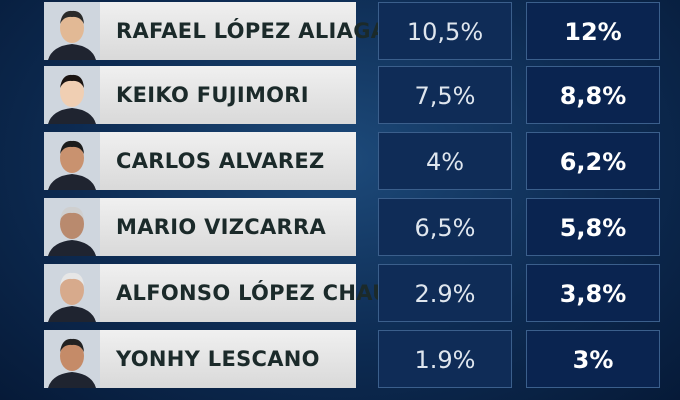  What do you see at coordinates (593, 161) in the screenshot?
I see `poll-value-current: 6,2%` at bounding box center [593, 161].